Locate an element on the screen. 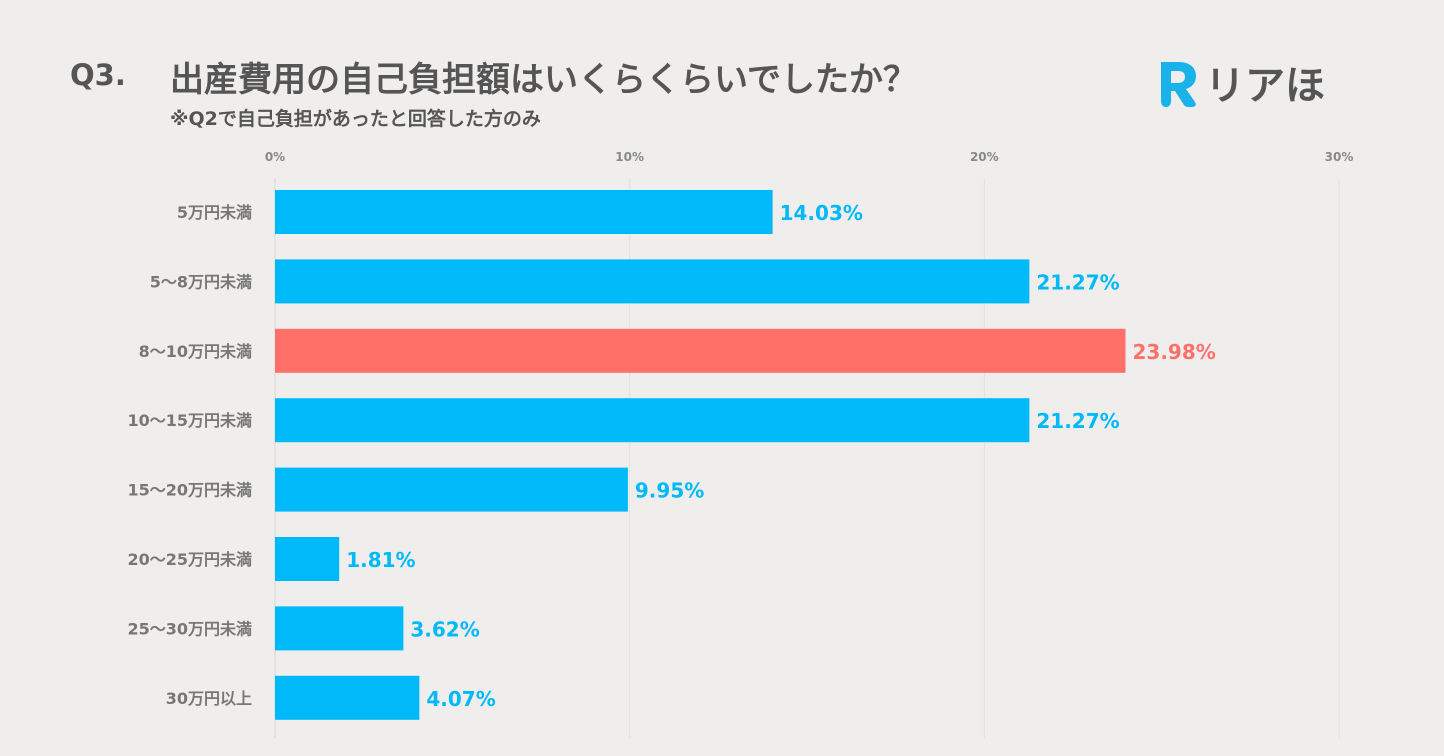  chart-title: 出産費用の自己負担額はいくらくらいでしたか？ is located at coordinates (543, 80).